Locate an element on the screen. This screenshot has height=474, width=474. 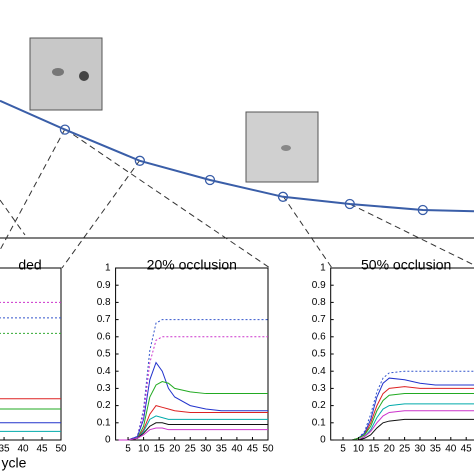
thumbnail is located at coordinates (66, 74).